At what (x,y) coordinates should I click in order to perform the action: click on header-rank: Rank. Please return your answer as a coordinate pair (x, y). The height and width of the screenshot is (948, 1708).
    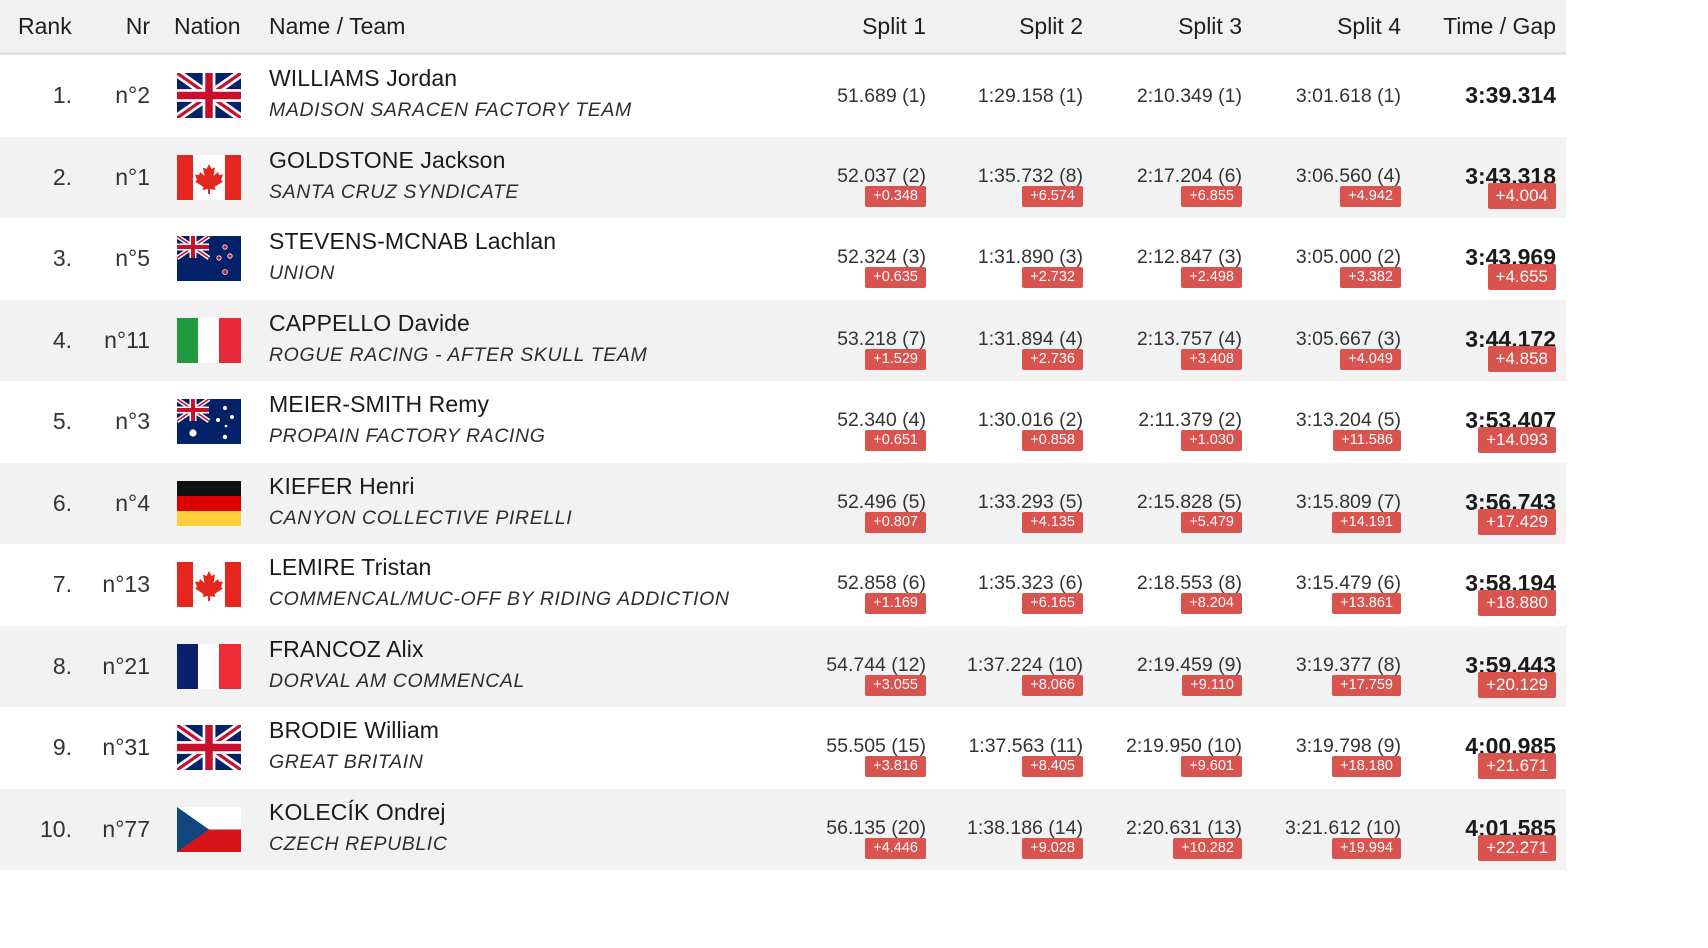
    Looking at the image, I should click on (45, 26).